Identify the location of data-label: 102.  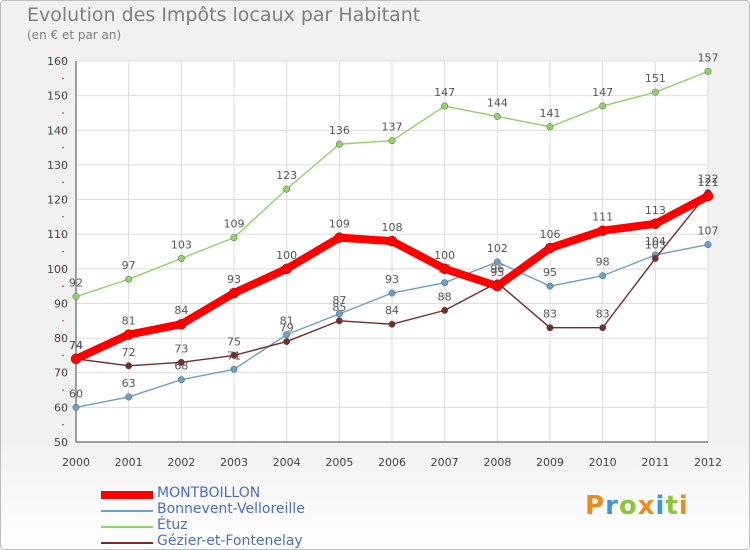
(497, 248).